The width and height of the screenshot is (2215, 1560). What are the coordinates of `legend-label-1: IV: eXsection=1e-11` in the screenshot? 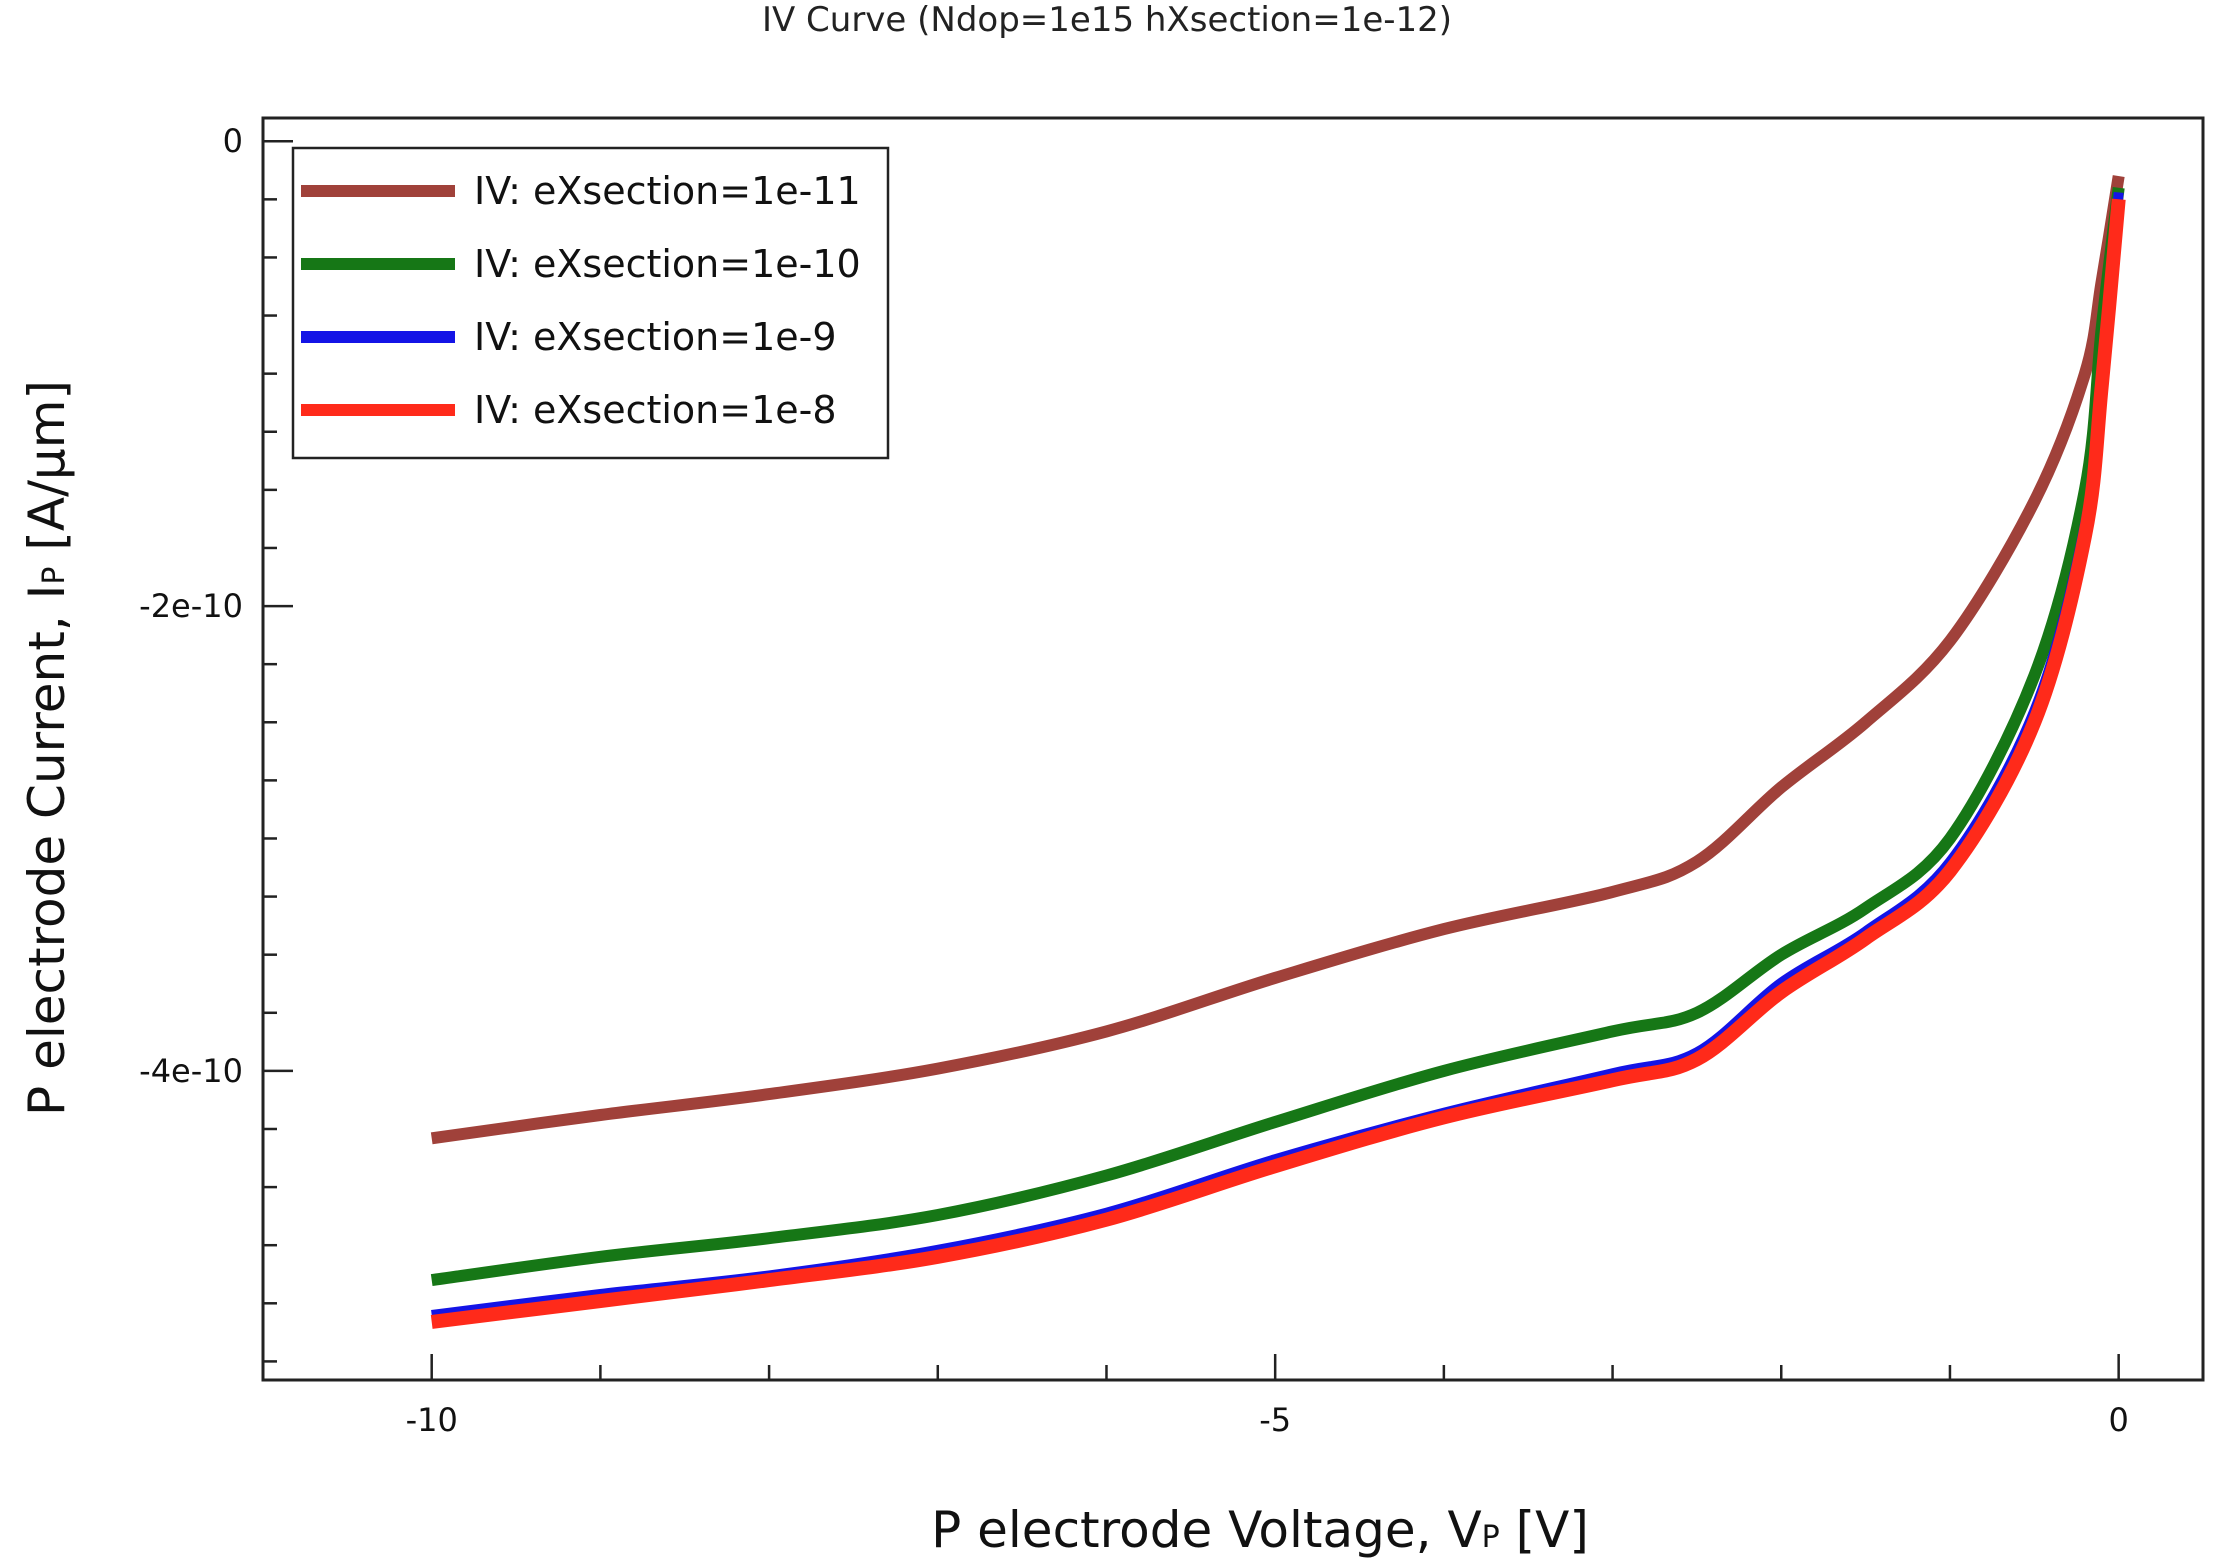 It's located at (667, 191).